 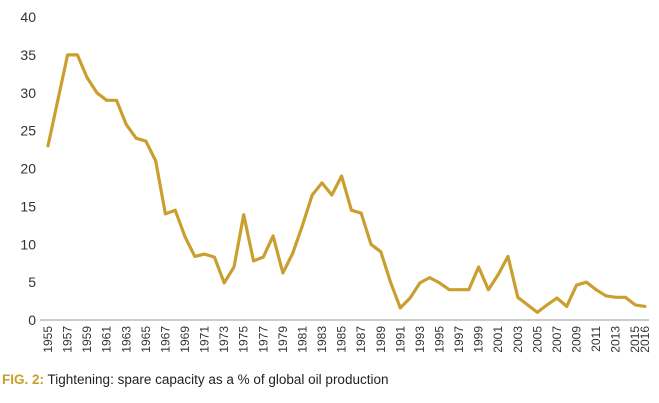 What do you see at coordinates (68, 339) in the screenshot?
I see `x-tick-label: 1957` at bounding box center [68, 339].